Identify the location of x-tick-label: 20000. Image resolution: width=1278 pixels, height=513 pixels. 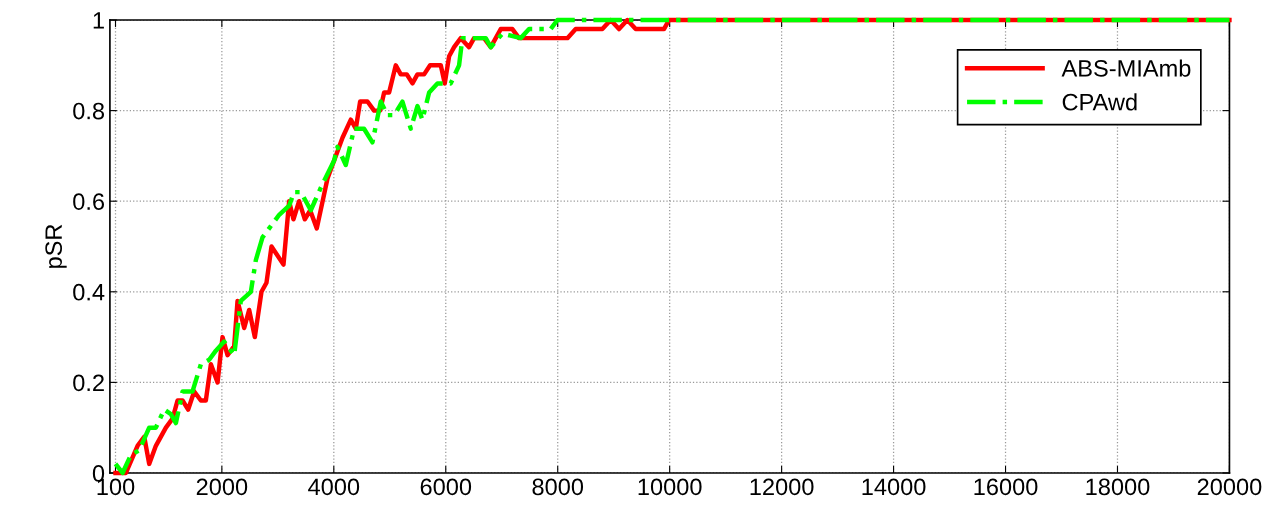
(1229, 487).